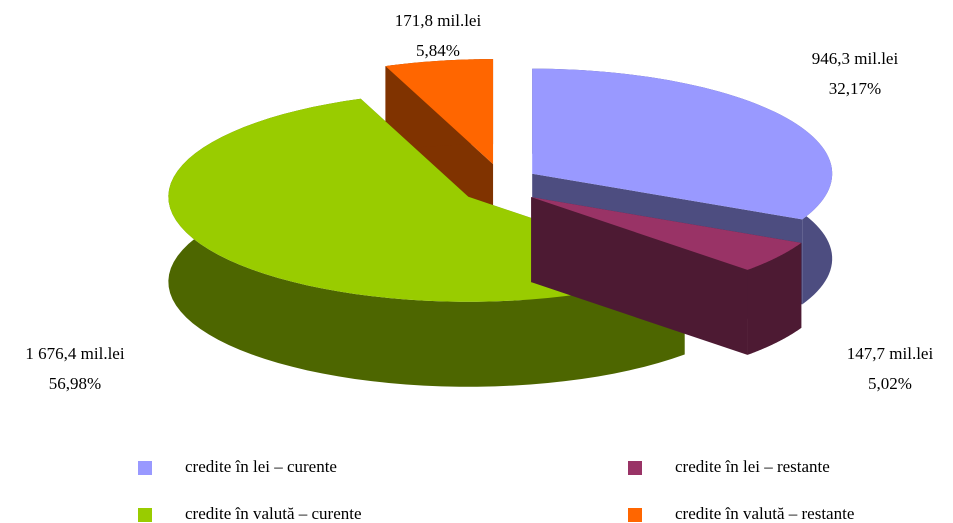 The height and width of the screenshot is (523, 953). I want to click on legend-label: credite în valută – curente, so click(273, 513).